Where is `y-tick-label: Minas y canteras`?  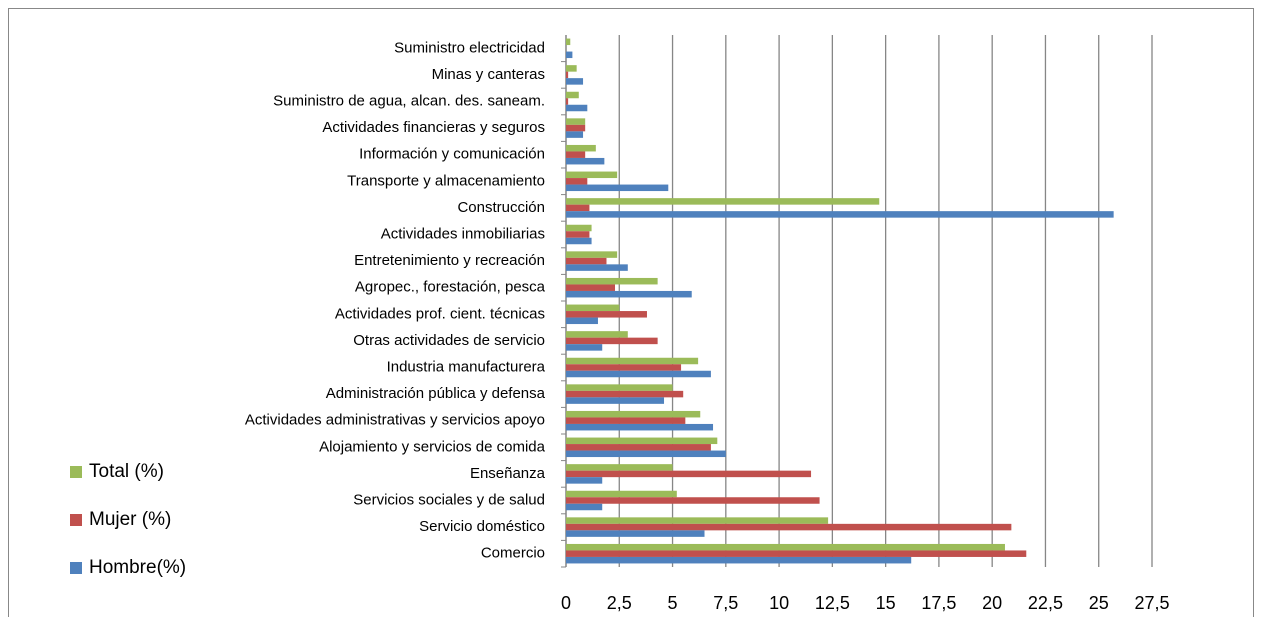 y-tick-label: Minas y canteras is located at coordinates (488, 74).